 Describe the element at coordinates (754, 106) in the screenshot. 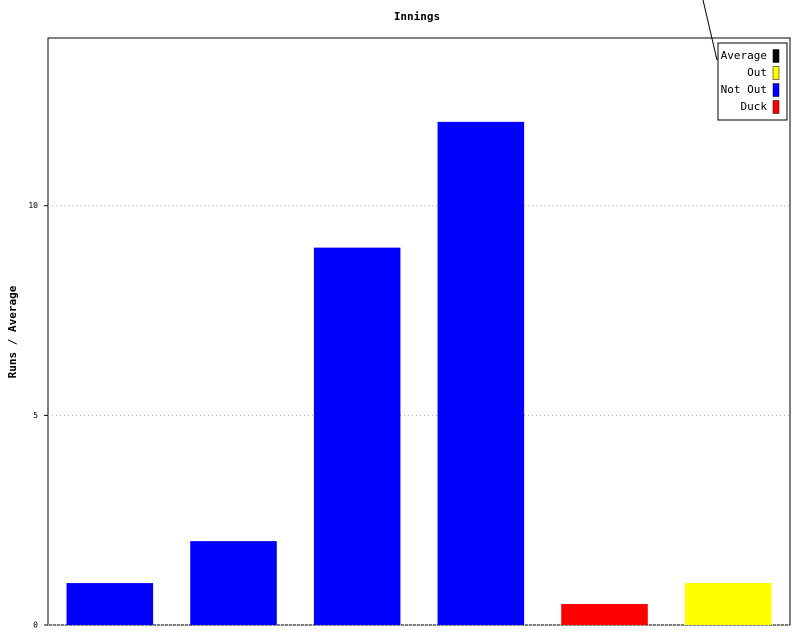

I see `legend-label: Duck` at that location.